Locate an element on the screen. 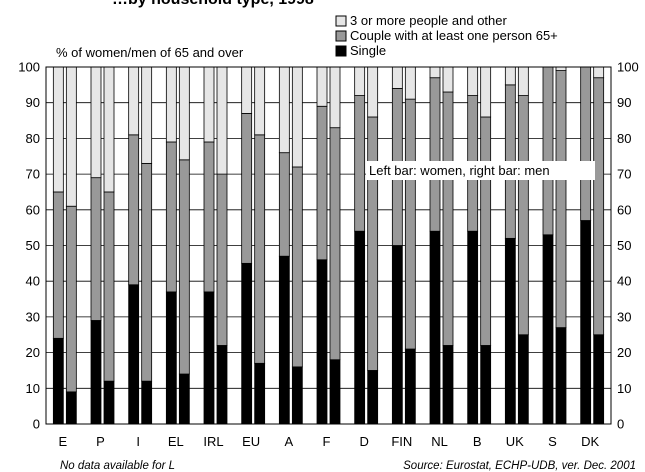 Image resolution: width=645 pixels, height=472 pixels. y-axis-label: % of women/men of 65 and over is located at coordinates (150, 52).